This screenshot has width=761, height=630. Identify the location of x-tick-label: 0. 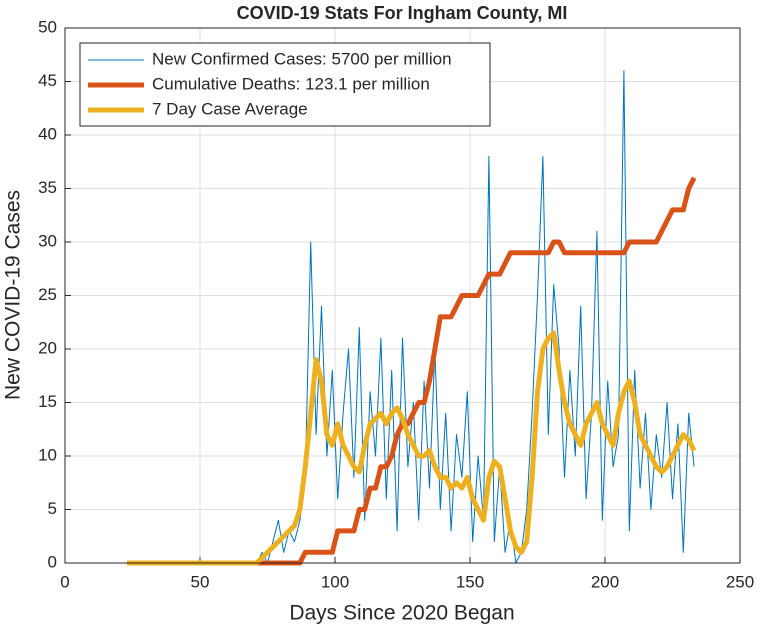
(64, 581).